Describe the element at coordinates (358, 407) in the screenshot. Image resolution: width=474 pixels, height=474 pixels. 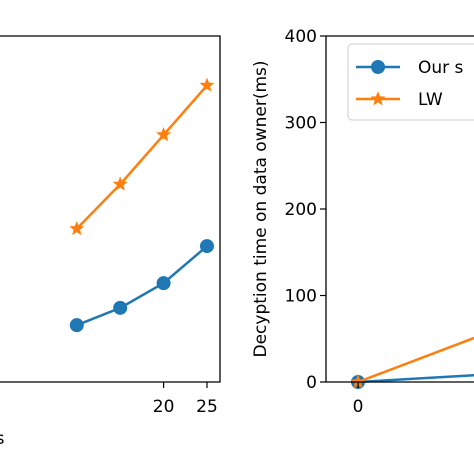
I see `right-x-tick-label-0: 0` at that location.